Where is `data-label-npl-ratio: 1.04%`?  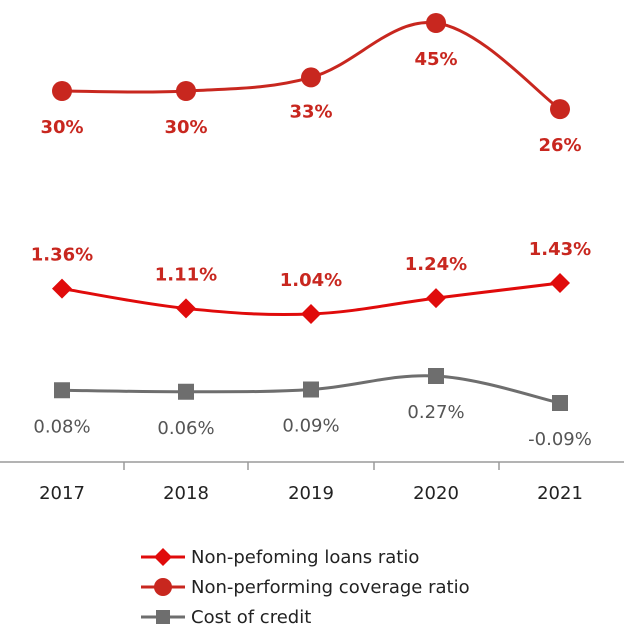 data-label-npl-ratio: 1.04% is located at coordinates (311, 280).